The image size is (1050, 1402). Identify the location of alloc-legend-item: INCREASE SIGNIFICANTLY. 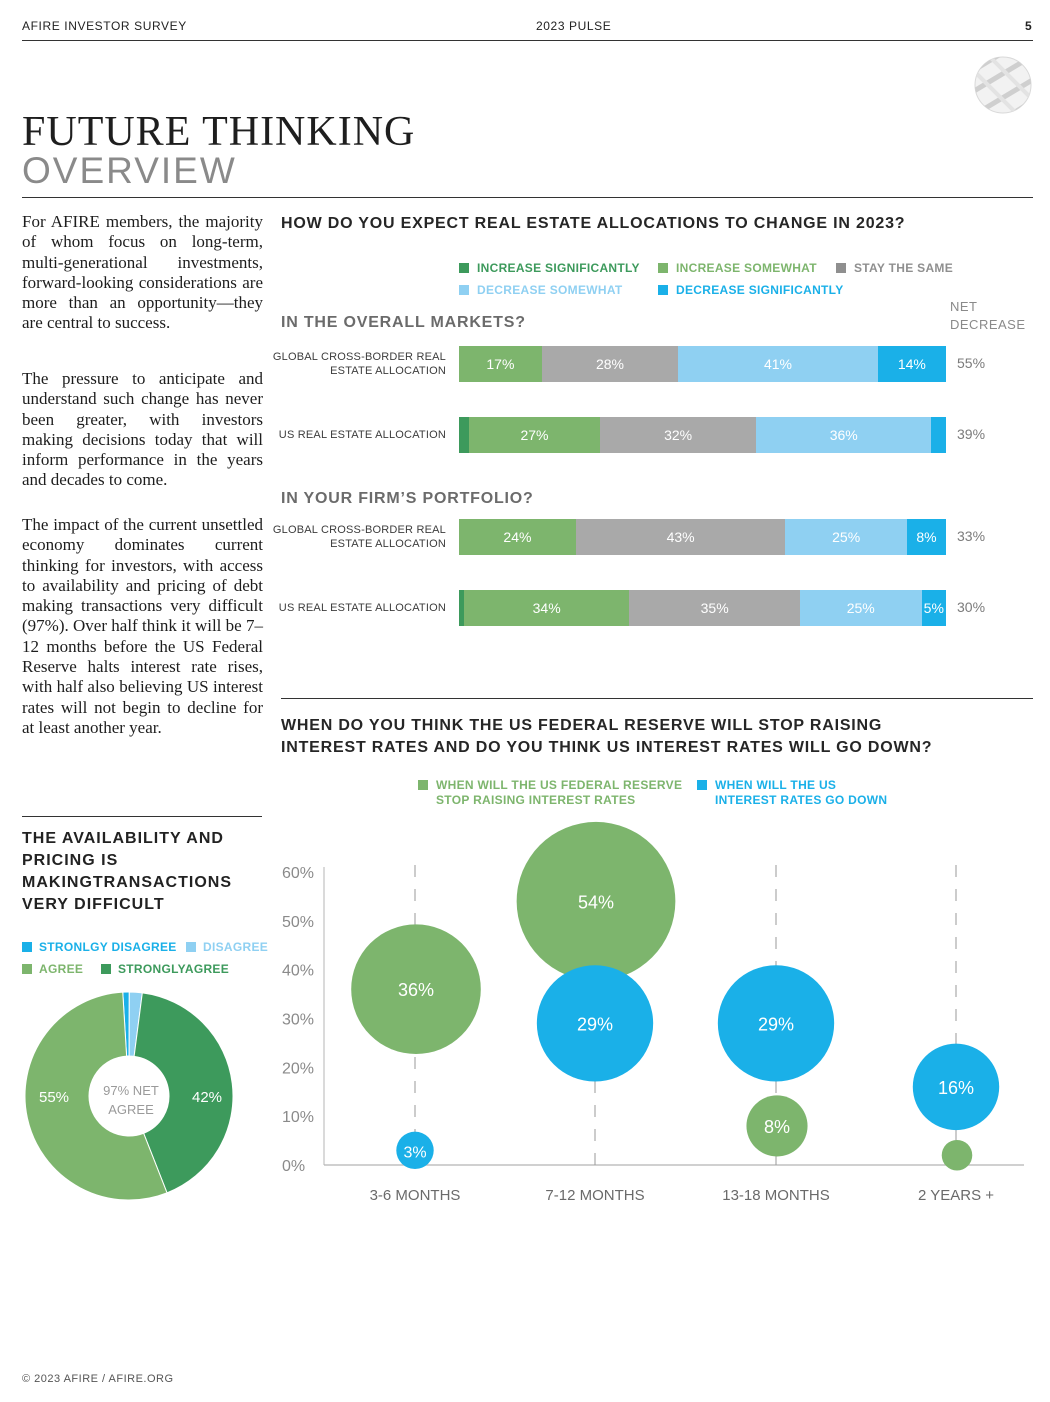
(549, 268).